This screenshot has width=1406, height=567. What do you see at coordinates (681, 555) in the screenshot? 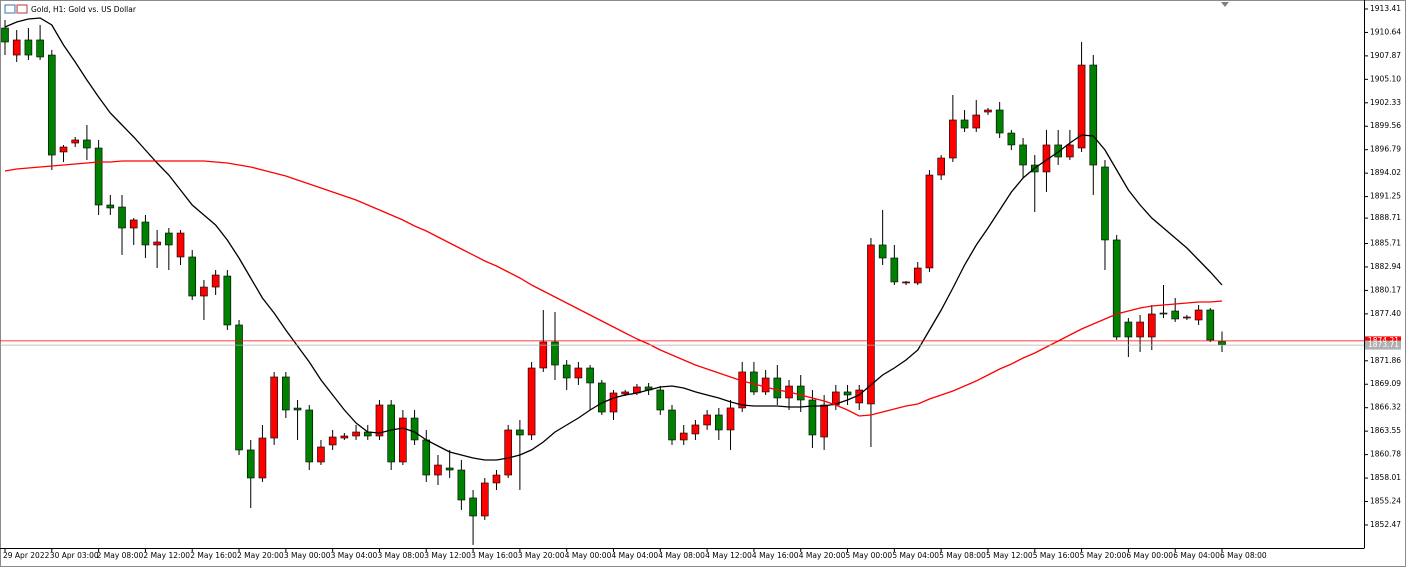
I see `x-tick-label: 4 May 08:00` at bounding box center [681, 555].